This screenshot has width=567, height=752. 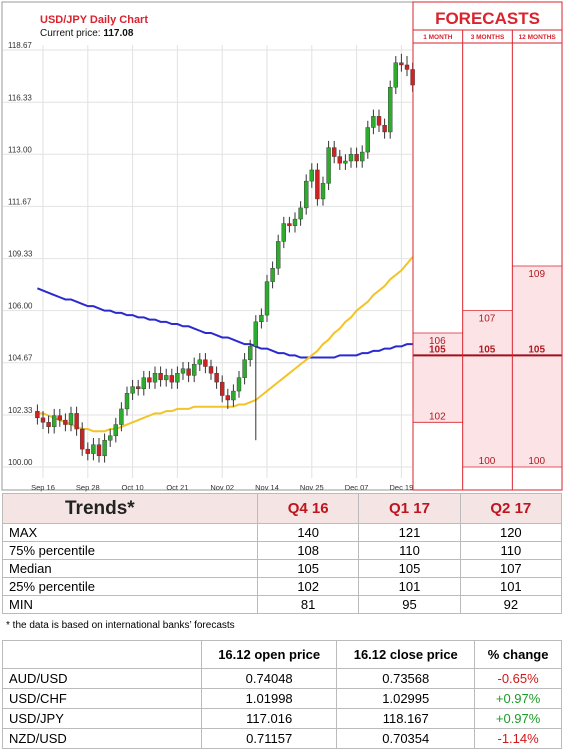 I want to click on current-price-label: Current price:, so click(x=70, y=33).